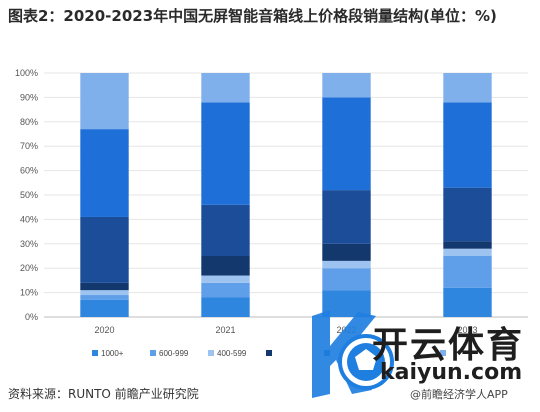  Describe the element at coordinates (459, 394) in the screenshot. I see `watermark-app: @前瞻经济学人APP` at that location.